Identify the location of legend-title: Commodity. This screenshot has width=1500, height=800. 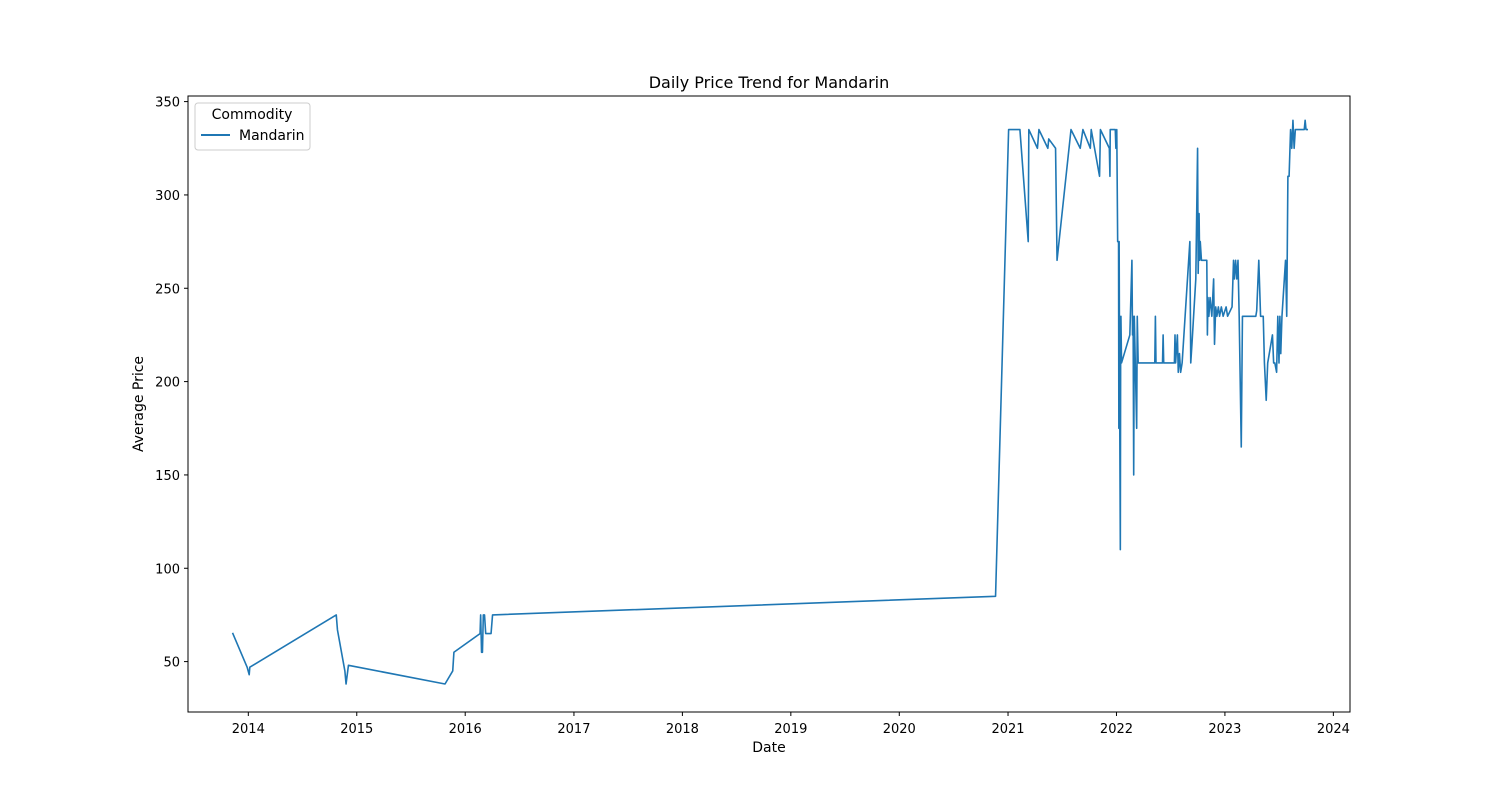
(252, 115).